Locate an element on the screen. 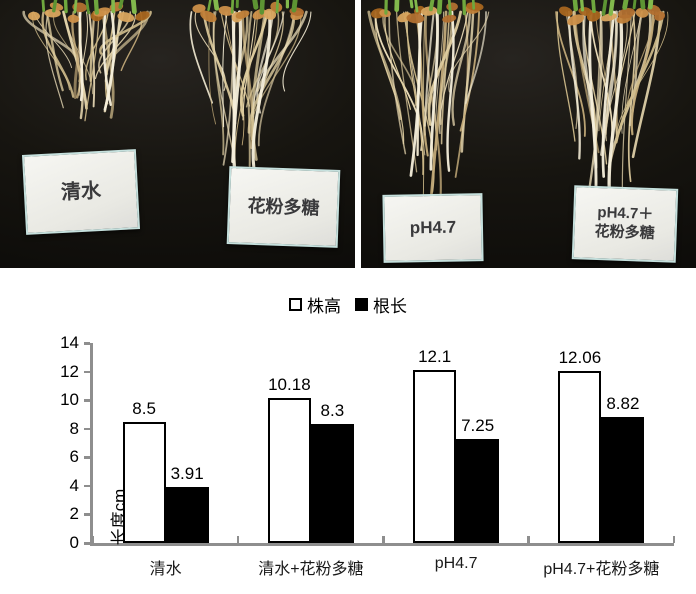 The image size is (696, 594). bar-value-label: 7.25 is located at coordinates (478, 426).